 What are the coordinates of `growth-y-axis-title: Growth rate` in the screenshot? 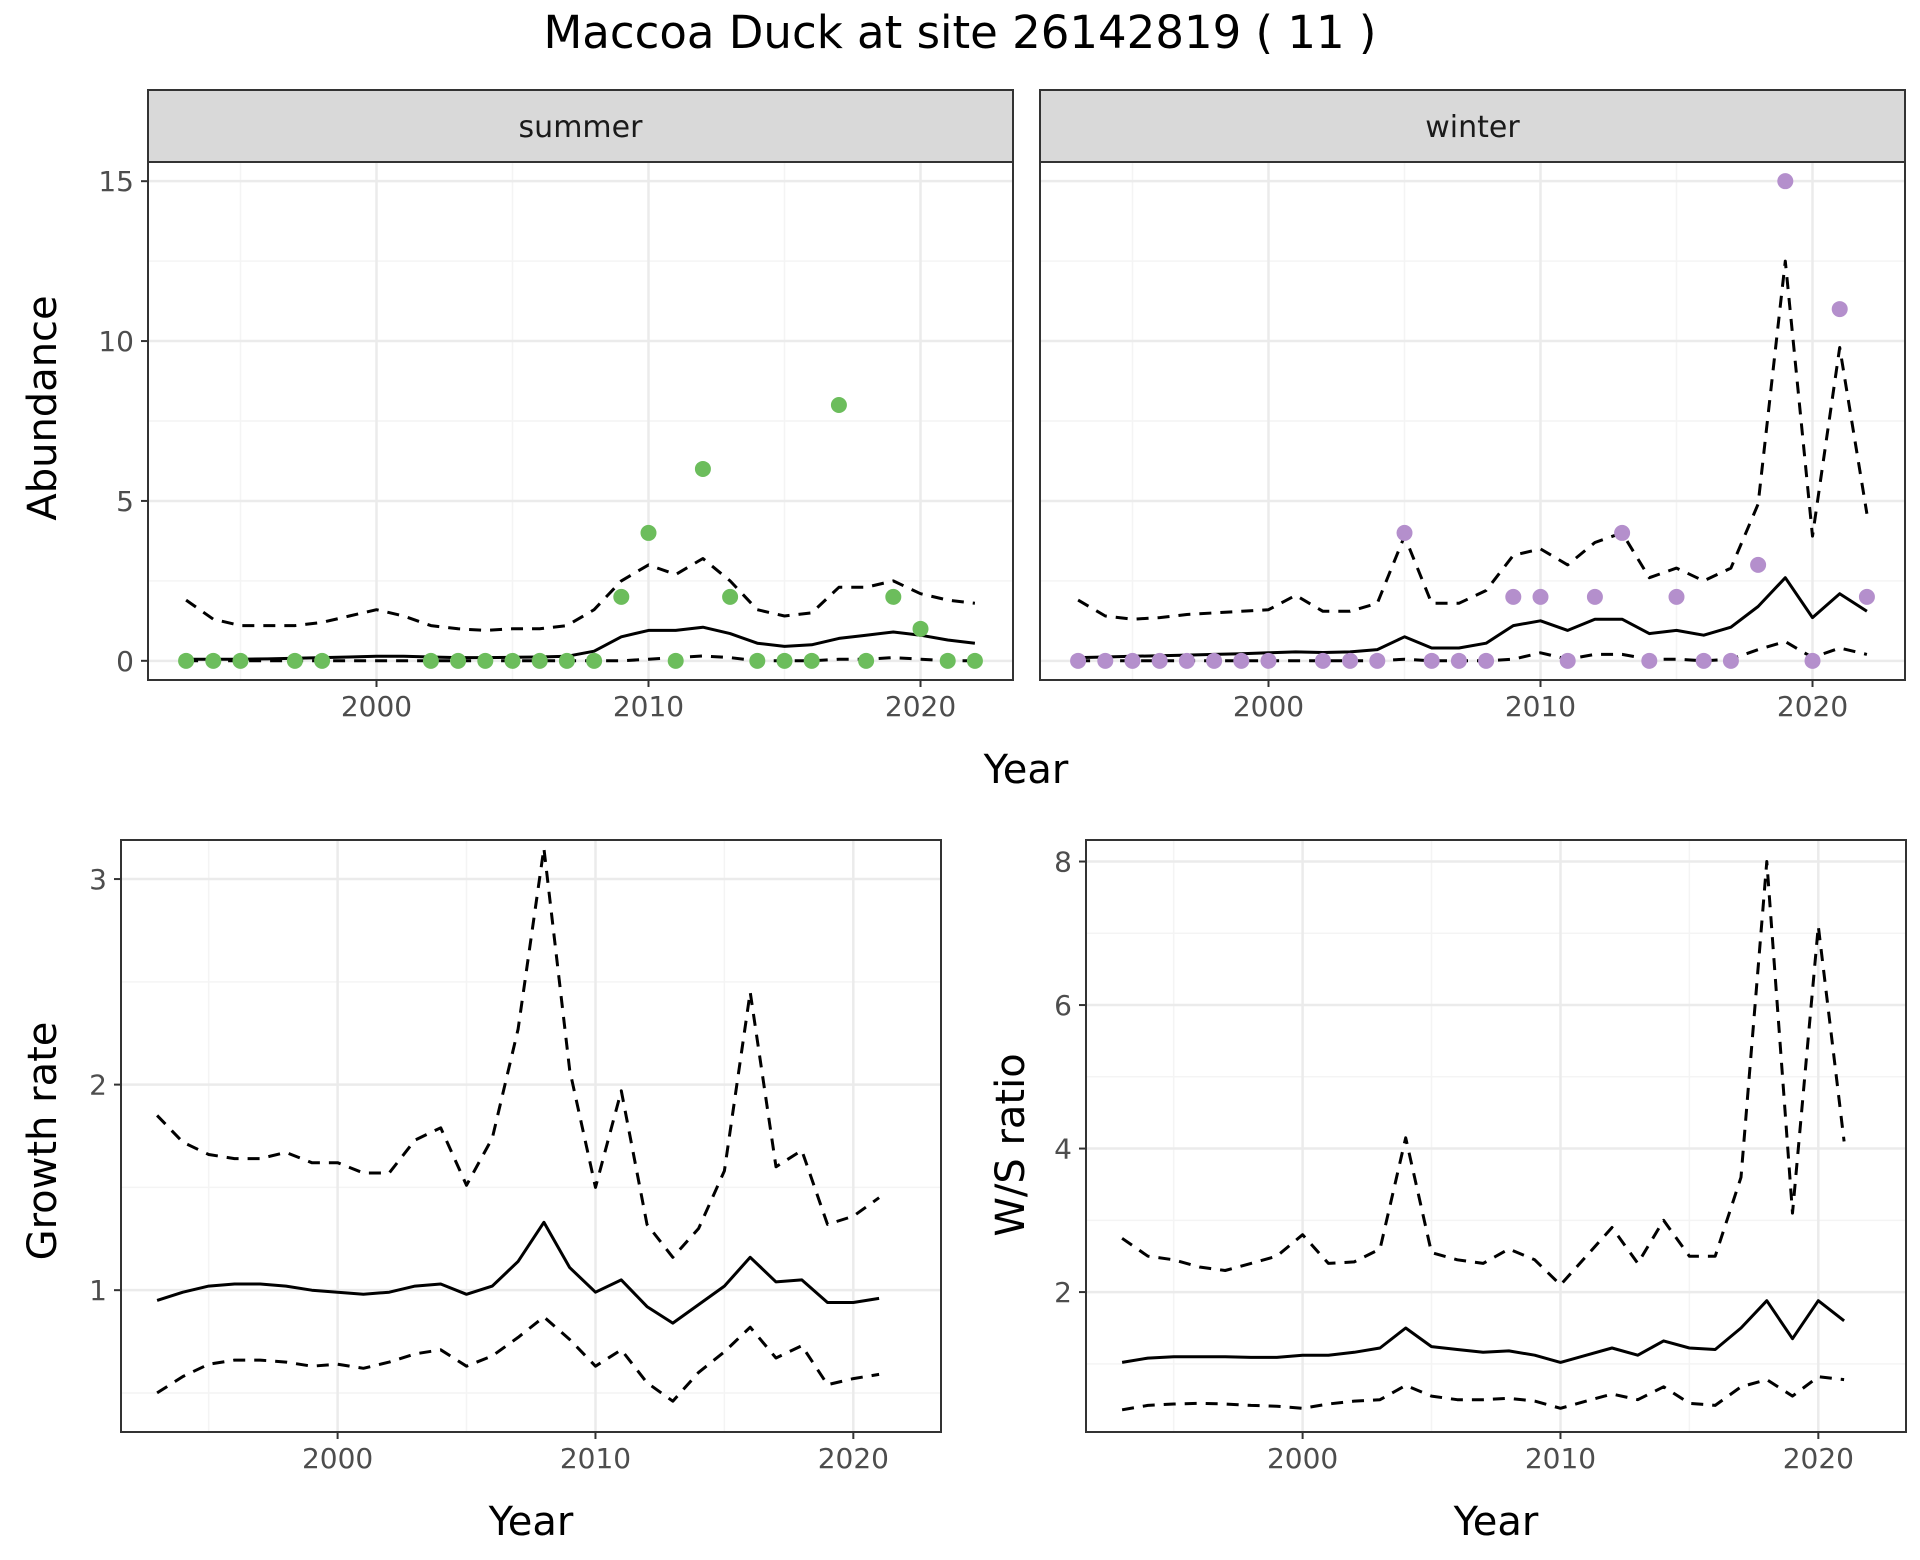 It's located at (43, 1141).